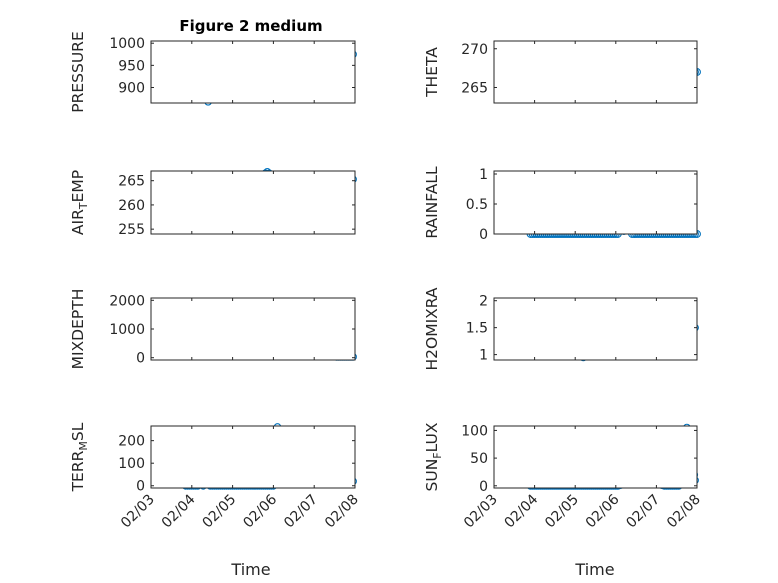  What do you see at coordinates (477, 205) in the screenshot?
I see `y-tick-label: 0.5` at bounding box center [477, 205].